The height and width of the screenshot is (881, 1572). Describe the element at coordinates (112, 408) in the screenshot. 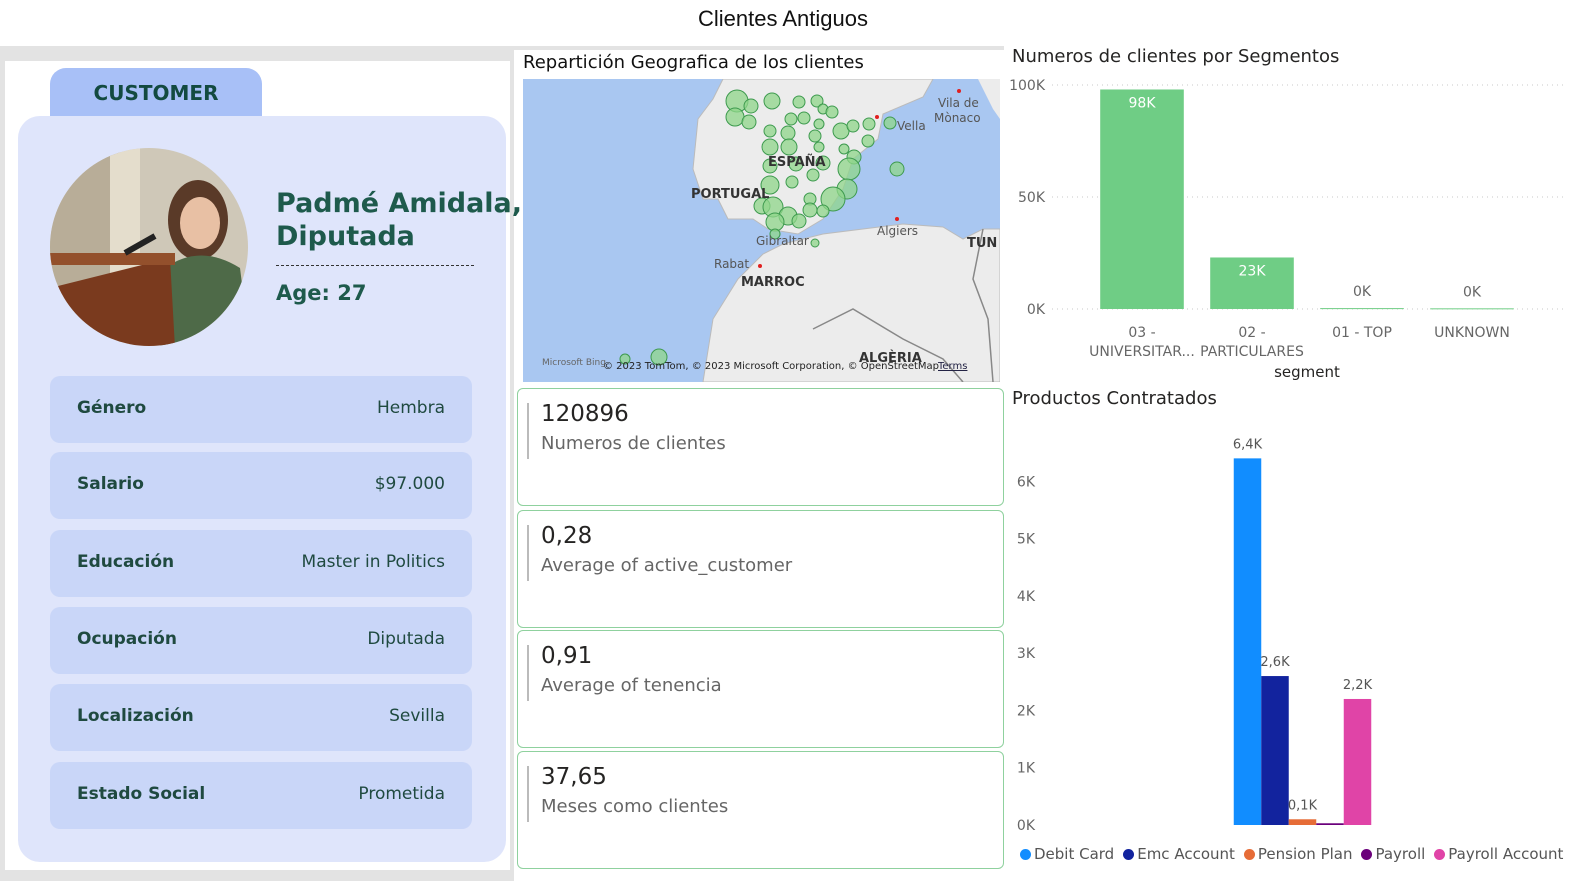

I see `field-label: Género` at that location.